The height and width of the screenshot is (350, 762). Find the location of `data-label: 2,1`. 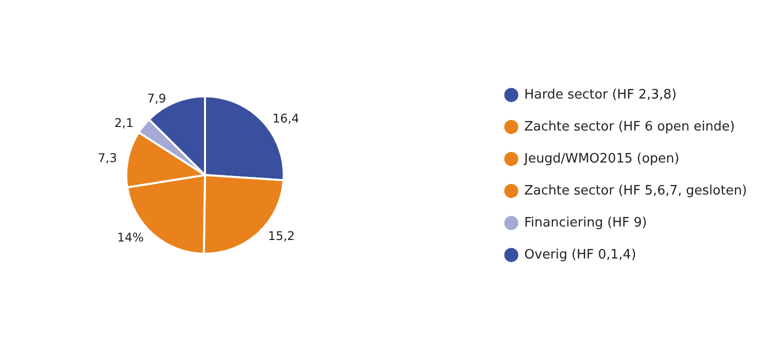

data-label: 2,1 is located at coordinates (124, 123).